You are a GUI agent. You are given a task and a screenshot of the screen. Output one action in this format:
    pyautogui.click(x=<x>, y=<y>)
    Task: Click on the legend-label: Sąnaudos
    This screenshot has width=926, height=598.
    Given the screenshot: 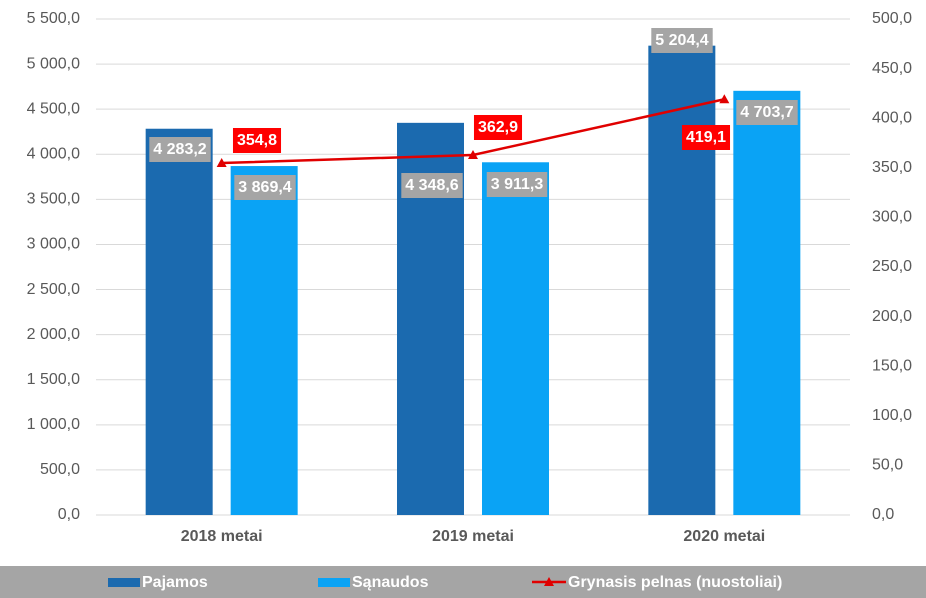 What is the action you would take?
    pyautogui.click(x=390, y=582)
    